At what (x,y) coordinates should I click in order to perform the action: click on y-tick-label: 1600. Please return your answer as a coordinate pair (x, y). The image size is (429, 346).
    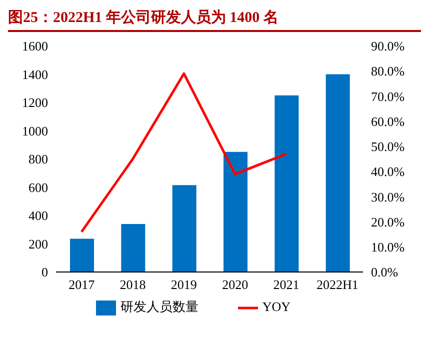
    Looking at the image, I should click on (35, 46).